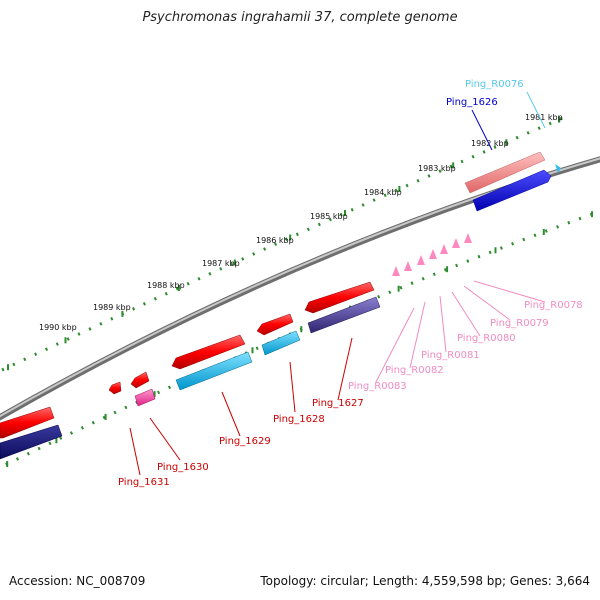 The width and height of the screenshot is (600, 600). I want to click on gene-arrow-navy, so click(31, 442).